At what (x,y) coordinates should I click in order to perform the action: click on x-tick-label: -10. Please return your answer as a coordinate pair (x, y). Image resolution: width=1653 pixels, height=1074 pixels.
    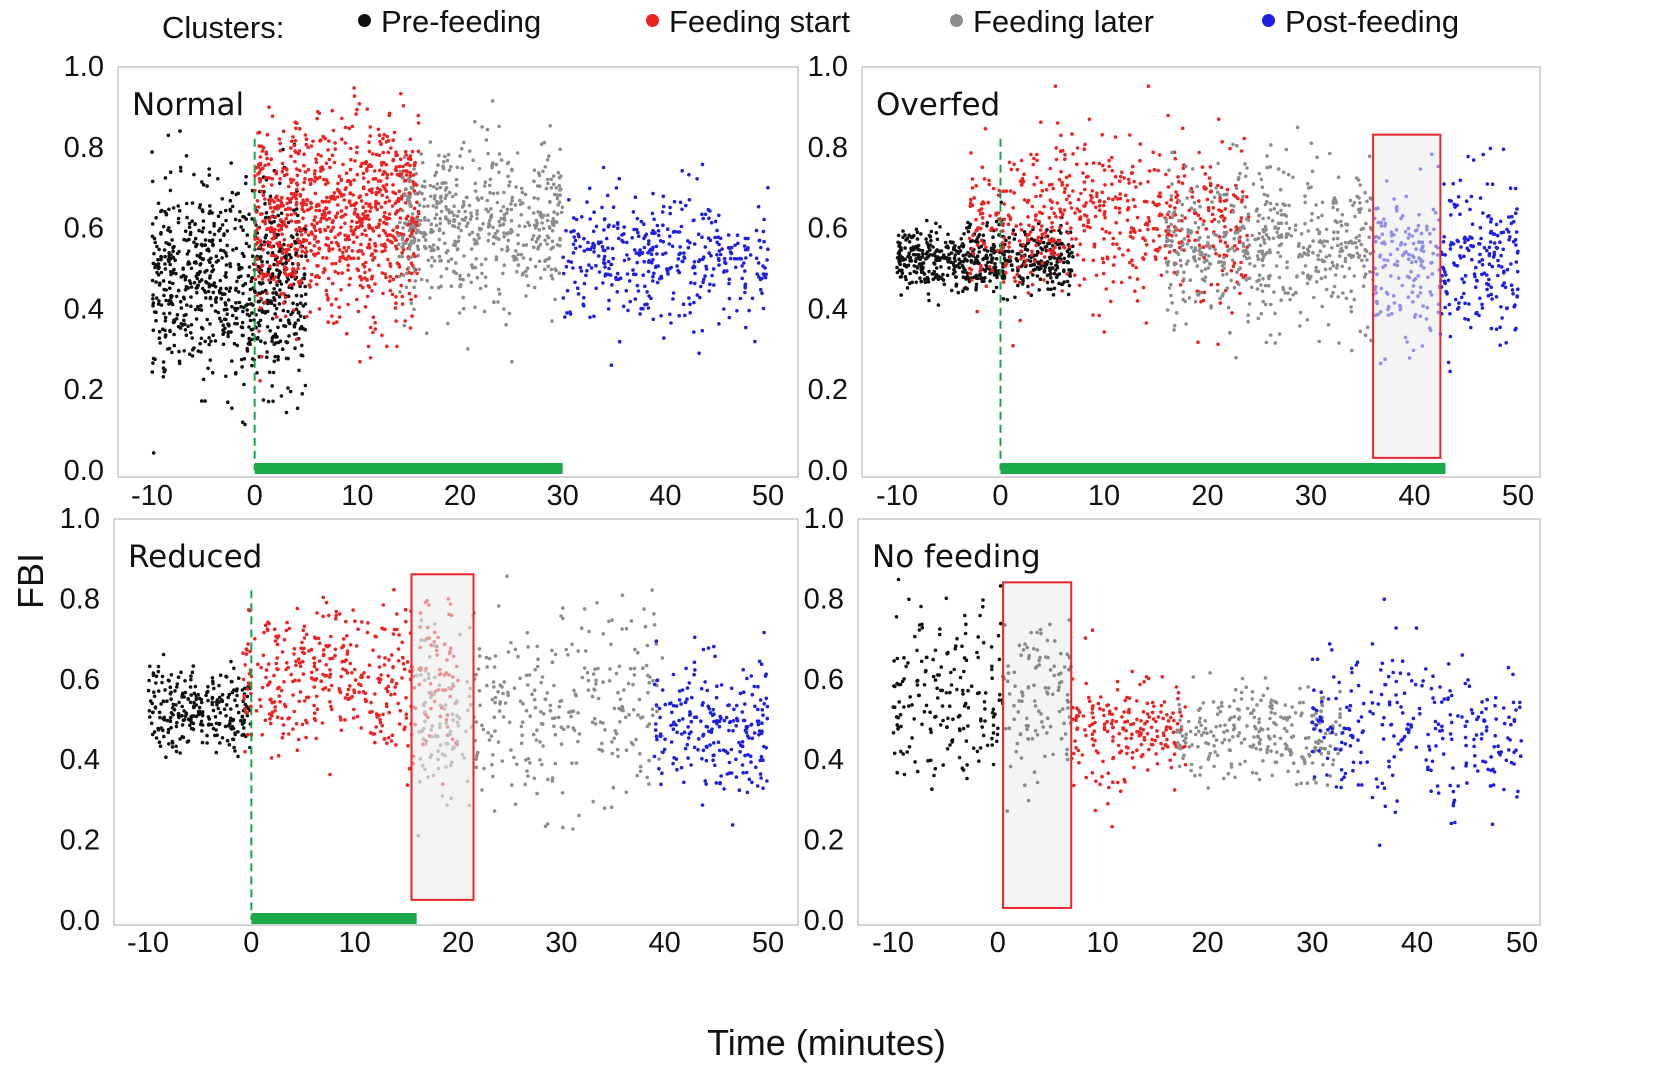
    Looking at the image, I should click on (152, 496).